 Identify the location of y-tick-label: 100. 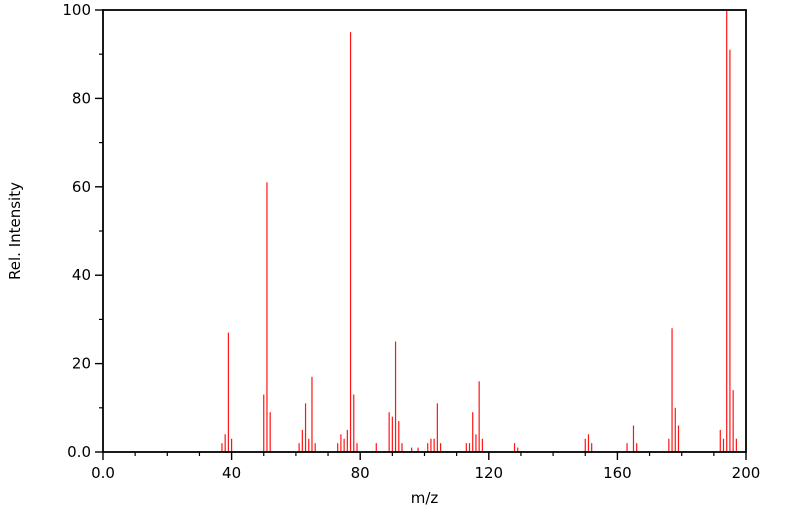
(76, 10).